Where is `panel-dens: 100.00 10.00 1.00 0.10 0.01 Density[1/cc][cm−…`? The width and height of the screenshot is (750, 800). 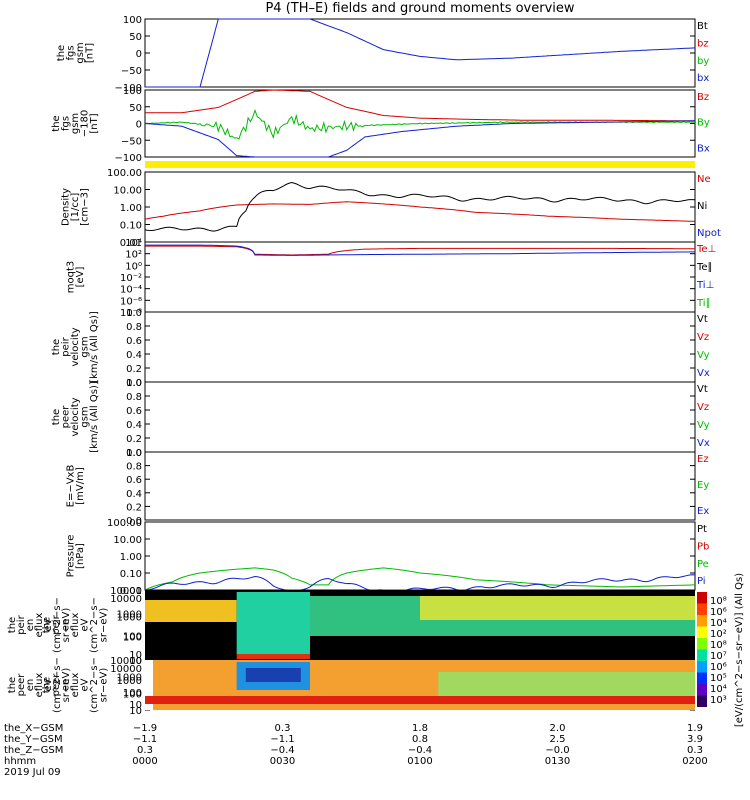 panel-dens: 100.00 10.00 1.00 0.10 0.01 Density[1/cc][cm−… is located at coordinates (391, 208).